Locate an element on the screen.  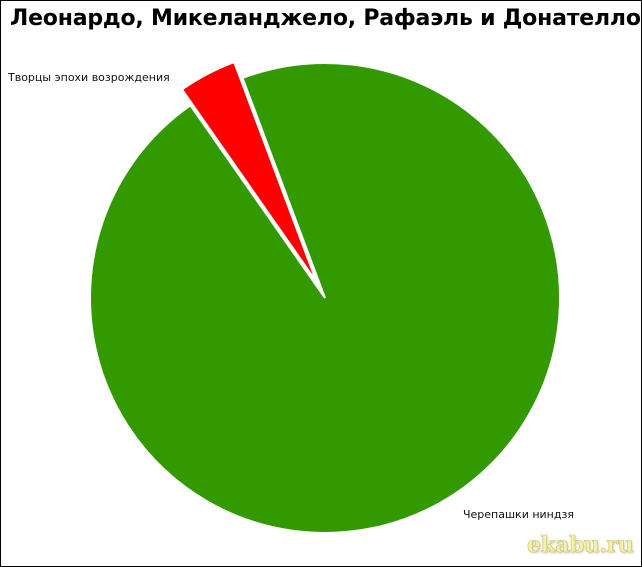
slice-label-turtles: Черепашки ниндзя is located at coordinates (518, 514).